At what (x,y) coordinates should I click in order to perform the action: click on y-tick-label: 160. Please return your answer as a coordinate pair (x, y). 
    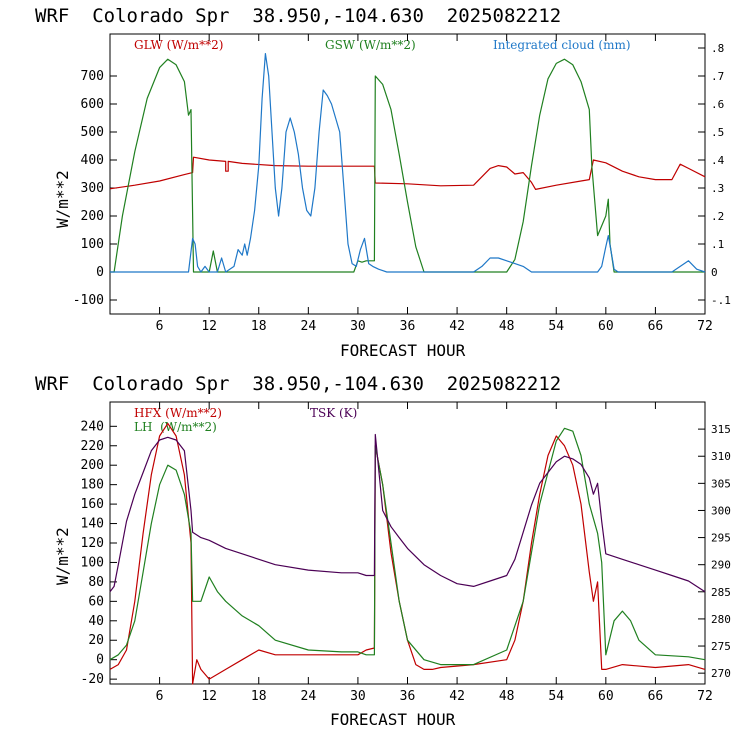
    Looking at the image, I should click on (92, 504).